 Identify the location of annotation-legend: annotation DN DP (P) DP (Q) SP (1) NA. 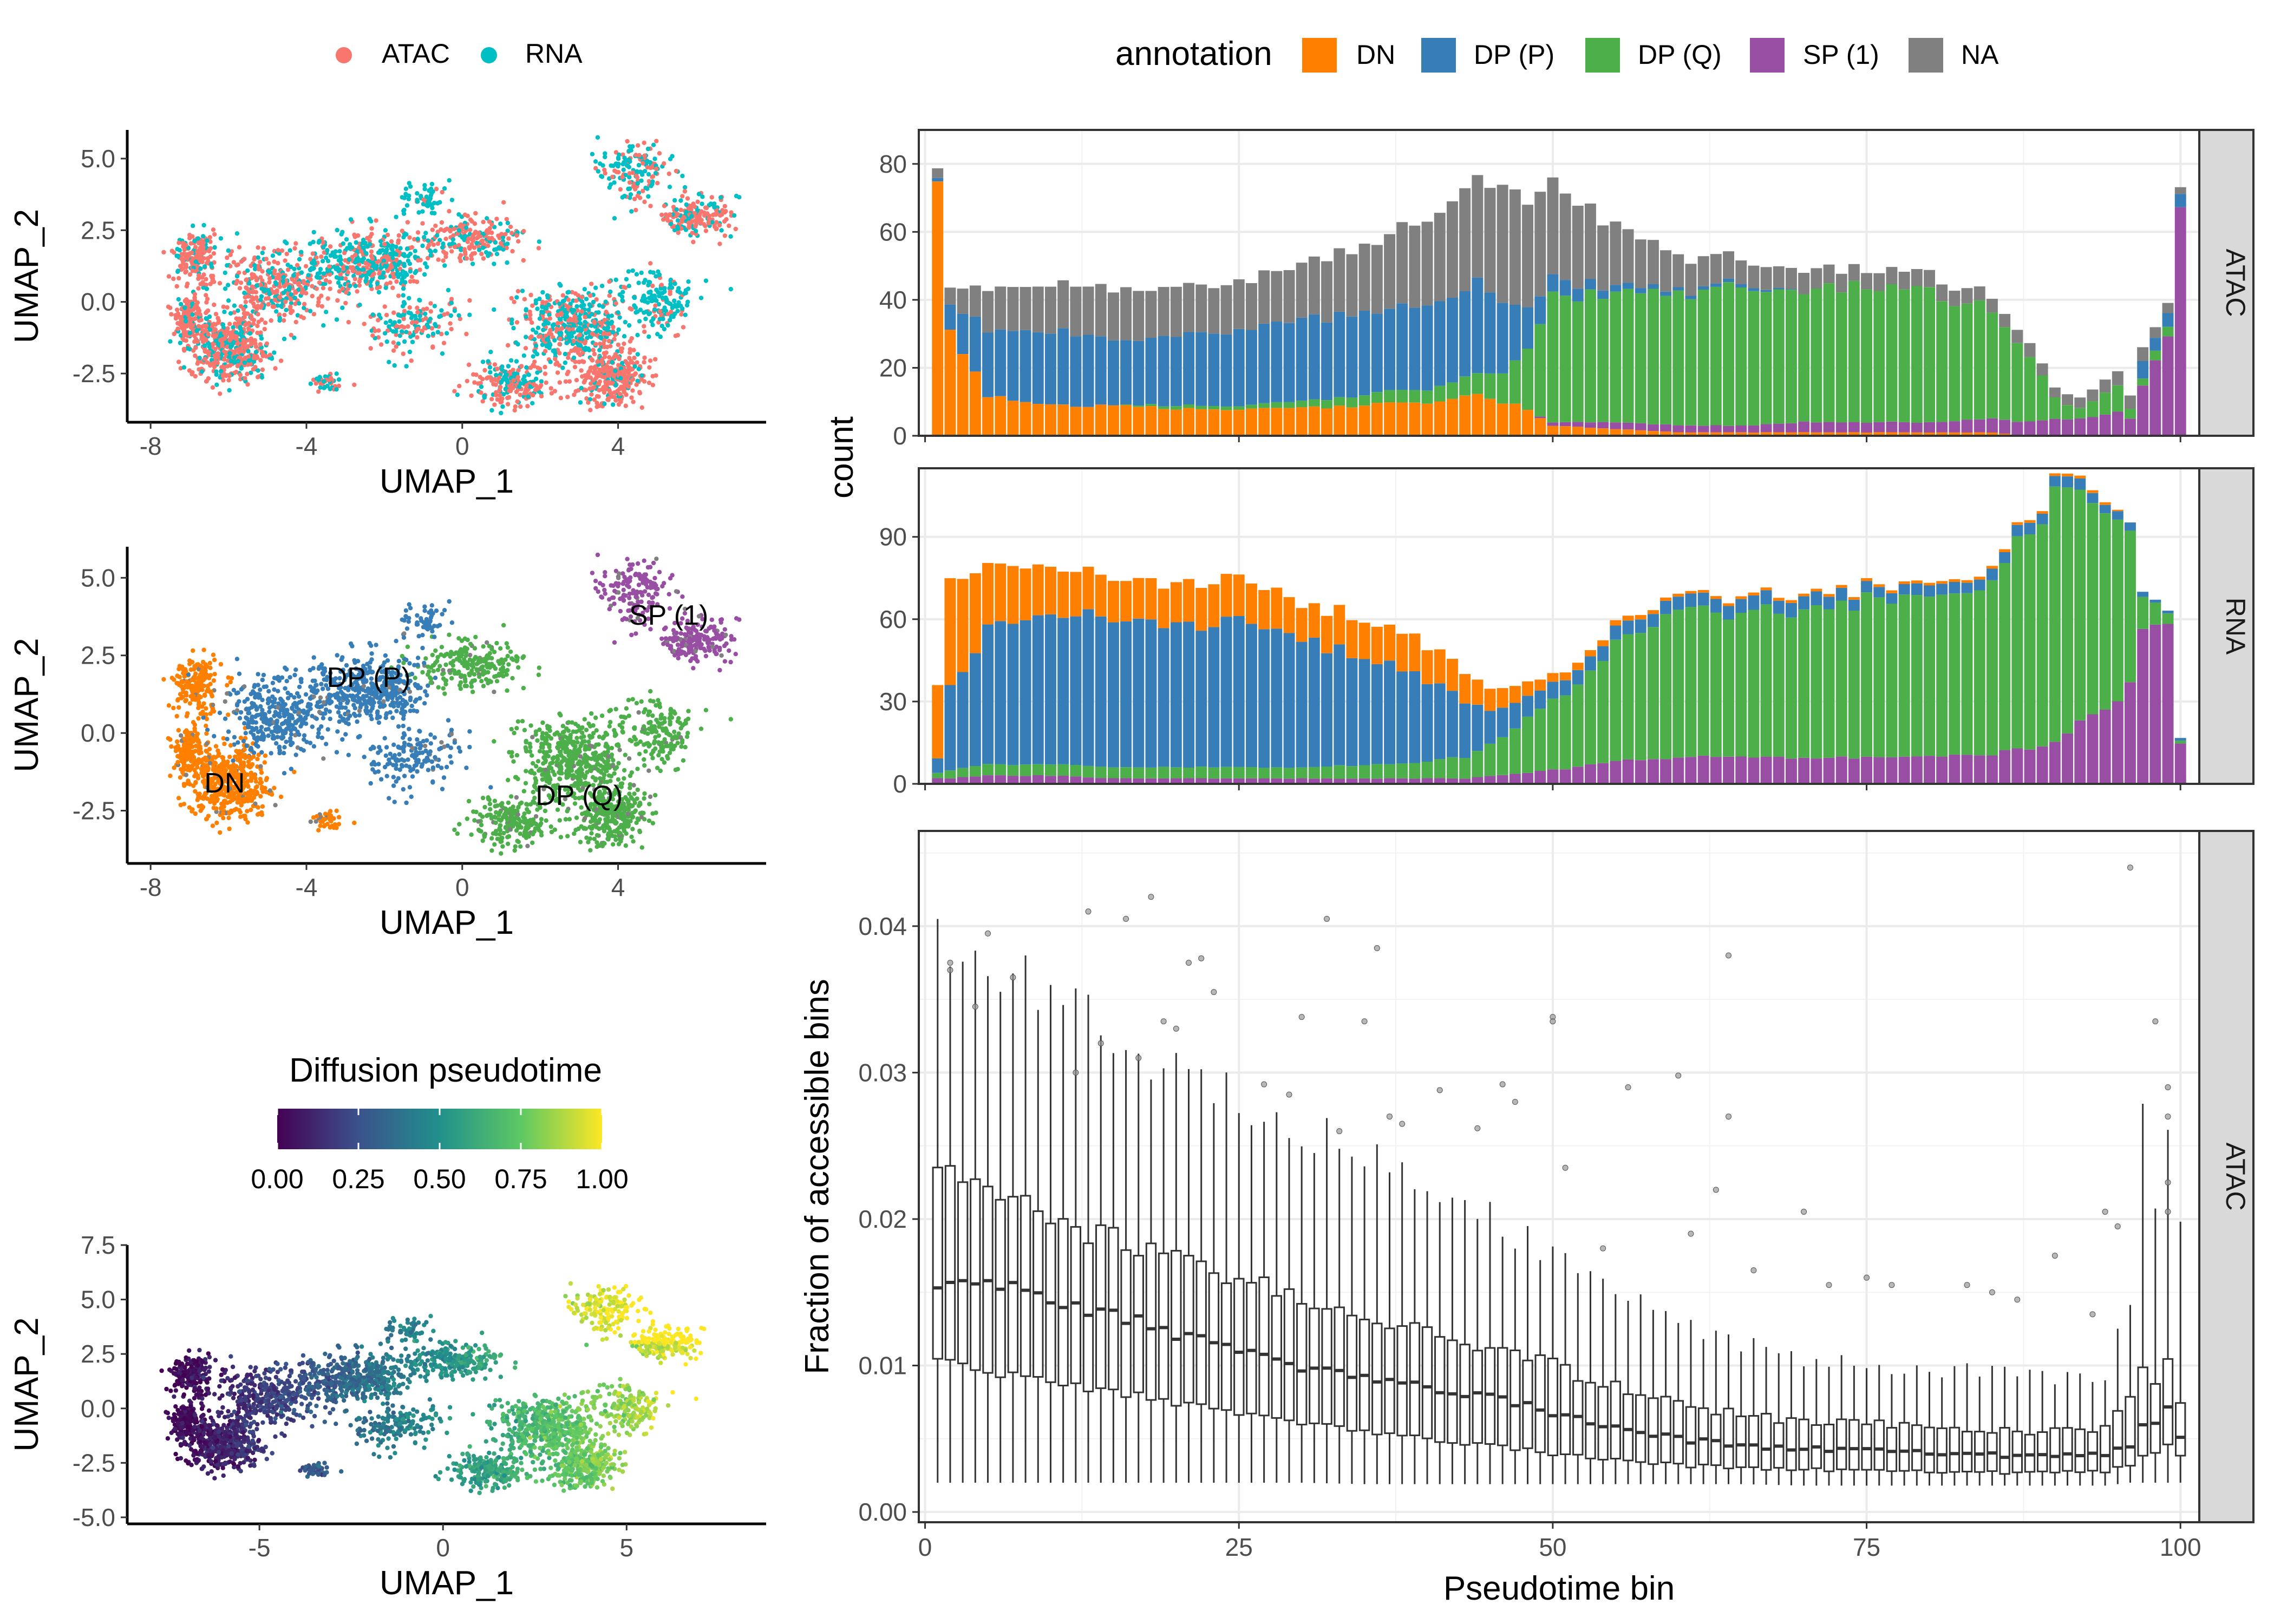
(1557, 54).